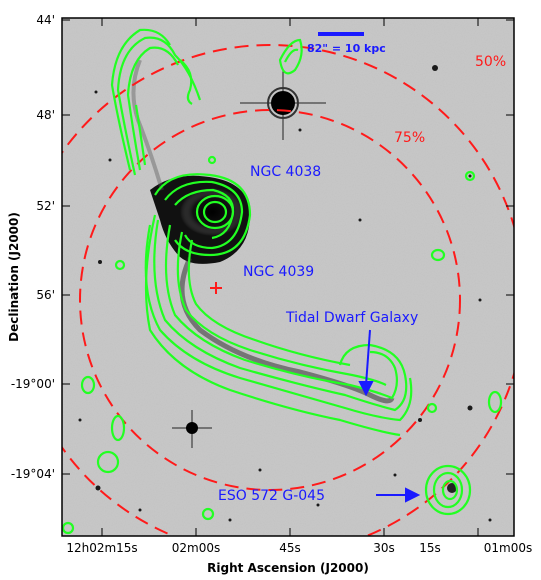  I want to click on x-tick-label: 15s, so click(430, 548).